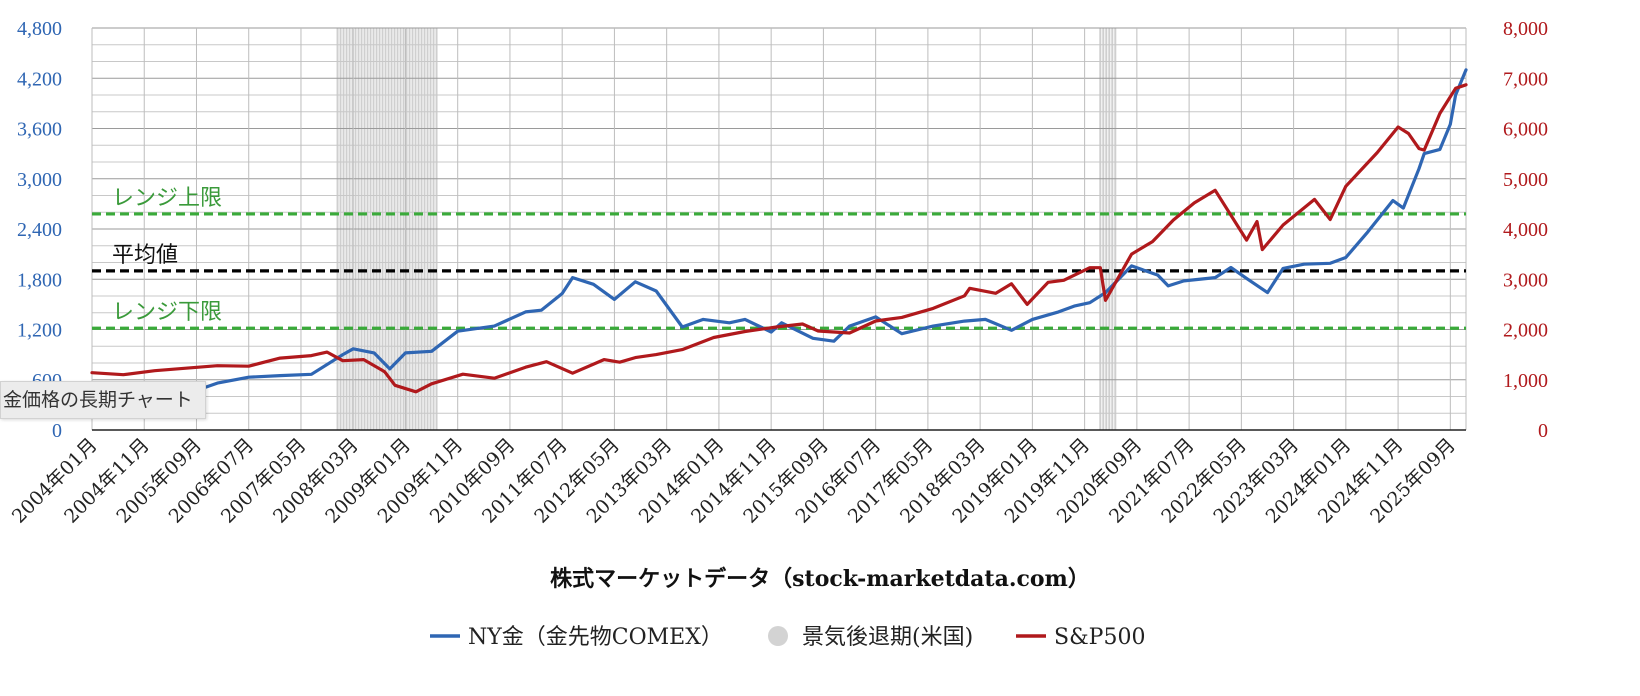 This screenshot has height=696, width=1640. What do you see at coordinates (167, 312) in the screenshot?
I see `reference-line-label: レンジ下限` at bounding box center [167, 312].